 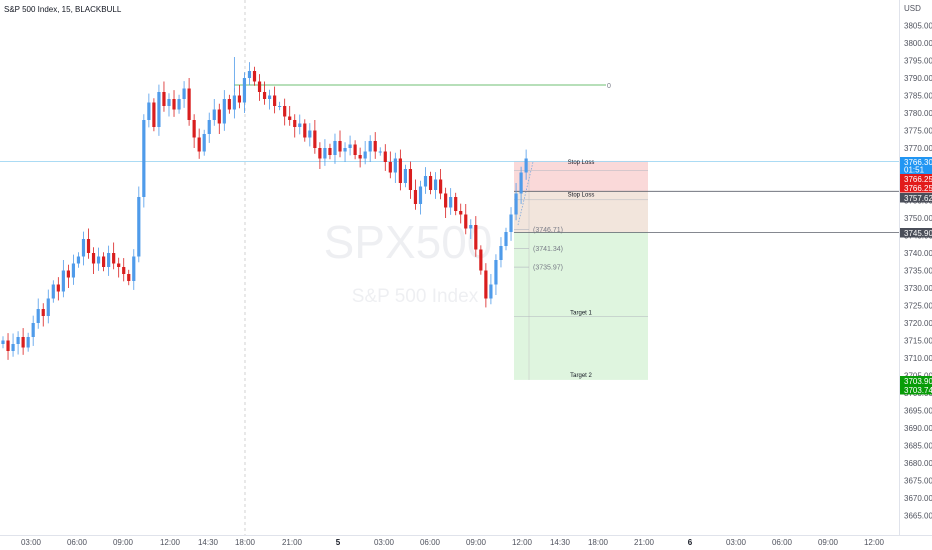 What do you see at coordinates (918, 162) in the screenshot?
I see `price-badge-value: 3766.30` at bounding box center [918, 162].